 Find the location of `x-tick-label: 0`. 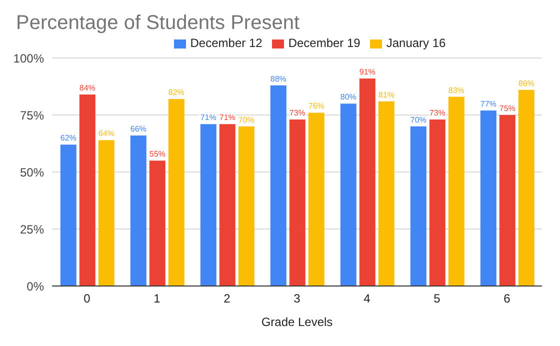

x-tick-label: 0 is located at coordinates (87, 299).